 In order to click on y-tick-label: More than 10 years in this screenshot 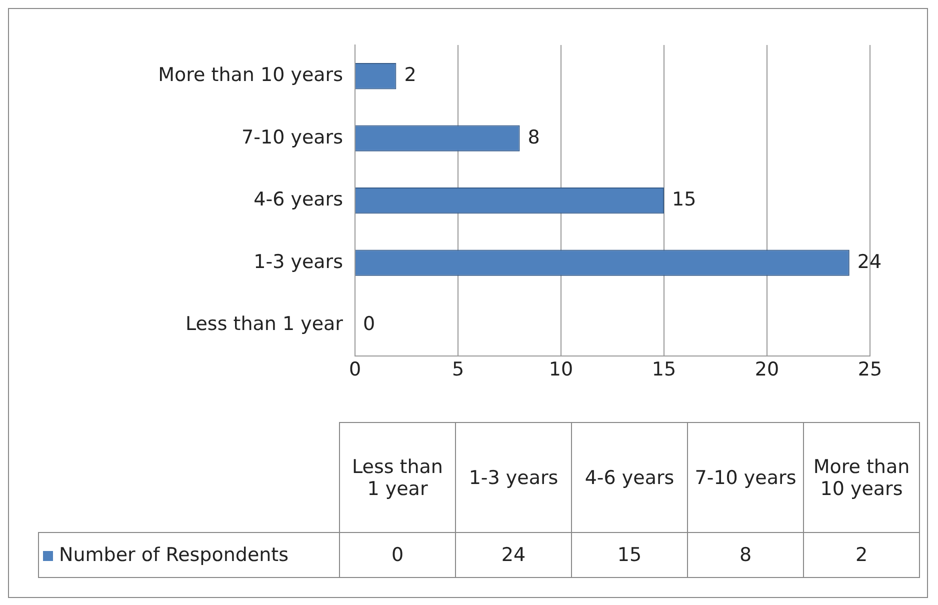, I will do `click(250, 75)`.